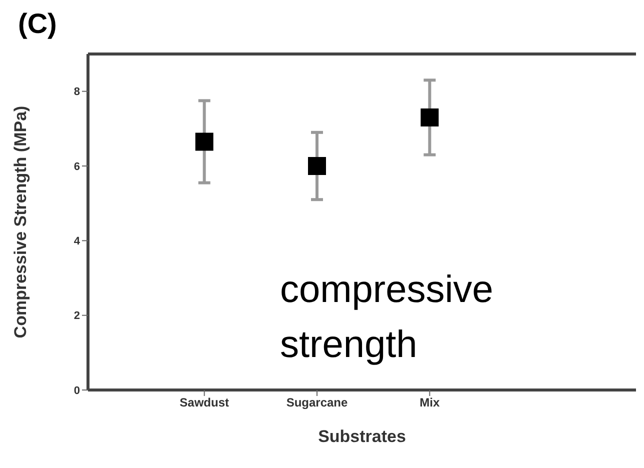 This screenshot has height=468, width=644. Describe the element at coordinates (77, 92) in the screenshot. I see `y-tick-label: 8` at that location.